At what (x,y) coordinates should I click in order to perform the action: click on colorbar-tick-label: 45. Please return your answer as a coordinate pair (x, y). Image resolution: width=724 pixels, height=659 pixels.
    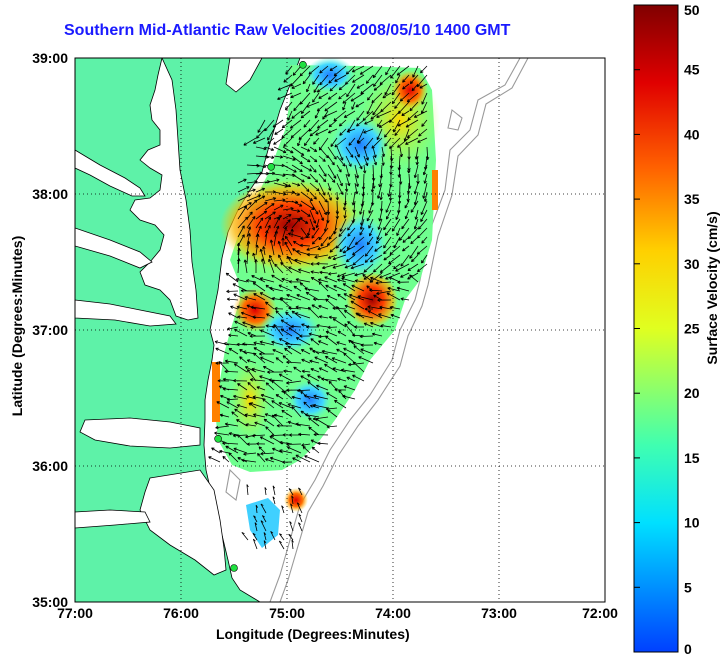
    Looking at the image, I should click on (692, 70).